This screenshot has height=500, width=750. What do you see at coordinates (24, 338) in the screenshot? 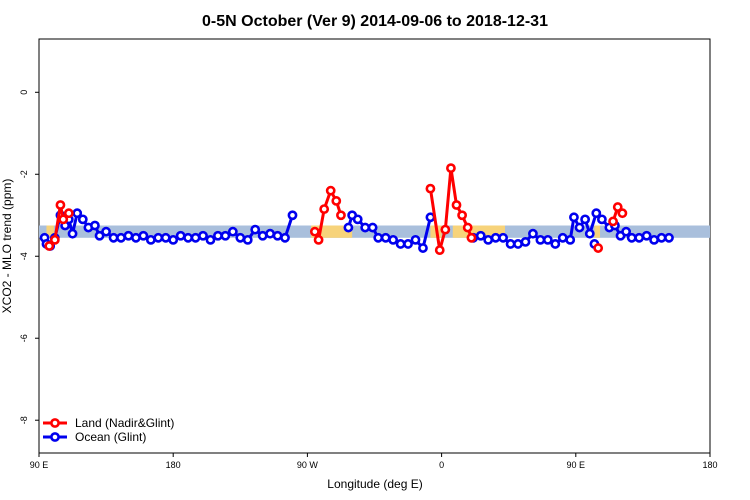
I see `y-tick-label-3: -6` at bounding box center [24, 338].